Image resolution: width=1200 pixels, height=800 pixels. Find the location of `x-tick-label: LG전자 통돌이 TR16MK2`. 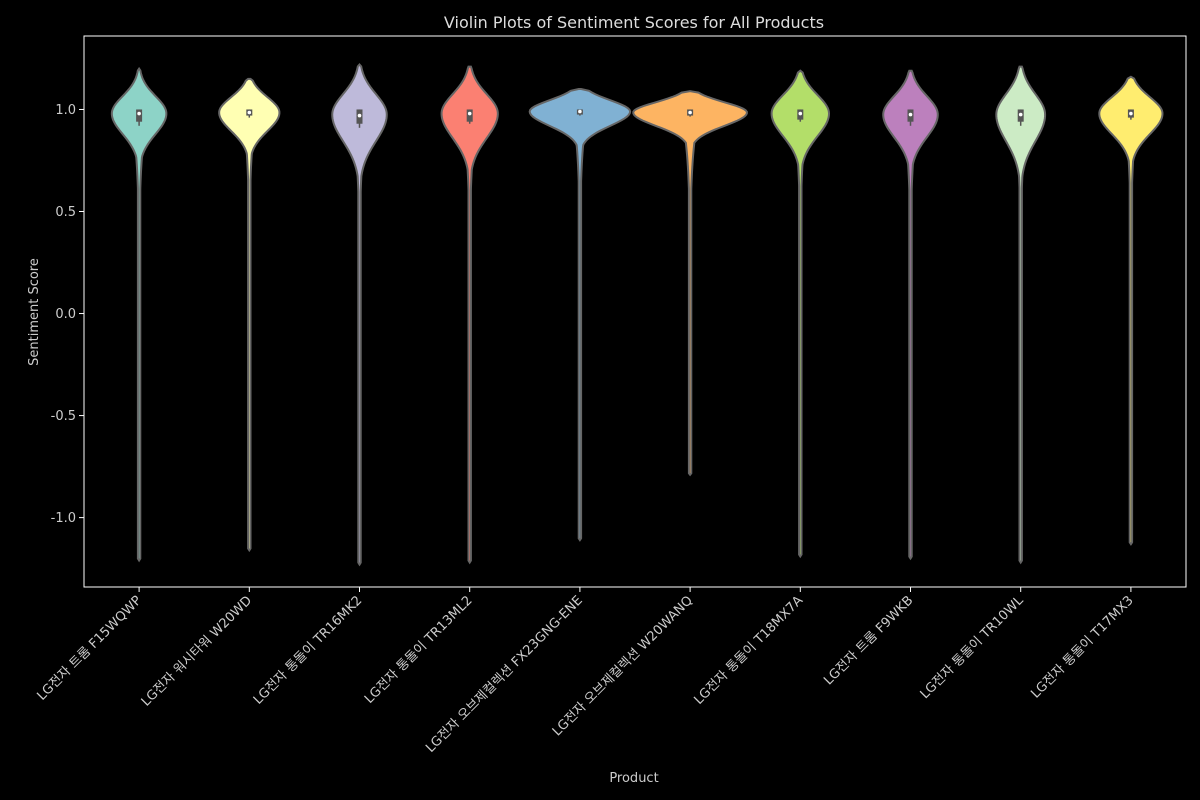

x-tick-label: LG전자 통돌이 TR16MK2 is located at coordinates (308, 650).